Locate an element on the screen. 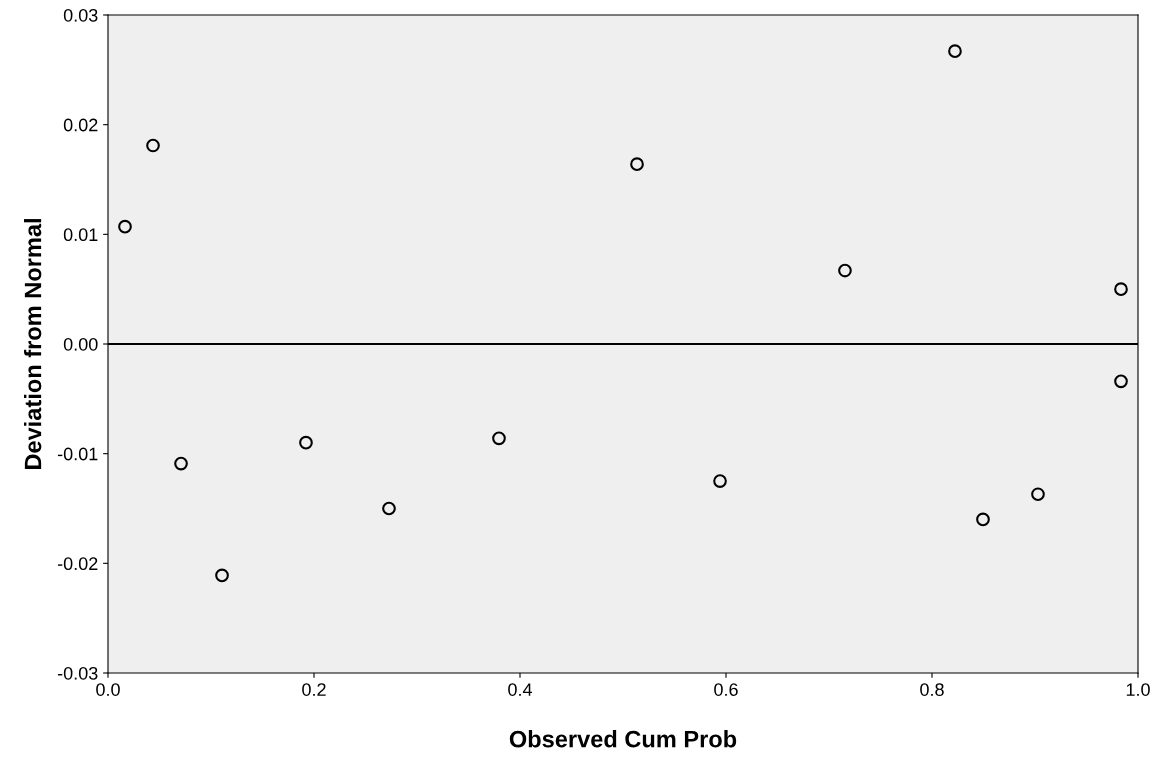 The image size is (1162, 762). y-tick-label: 0.03 is located at coordinates (80, 15).